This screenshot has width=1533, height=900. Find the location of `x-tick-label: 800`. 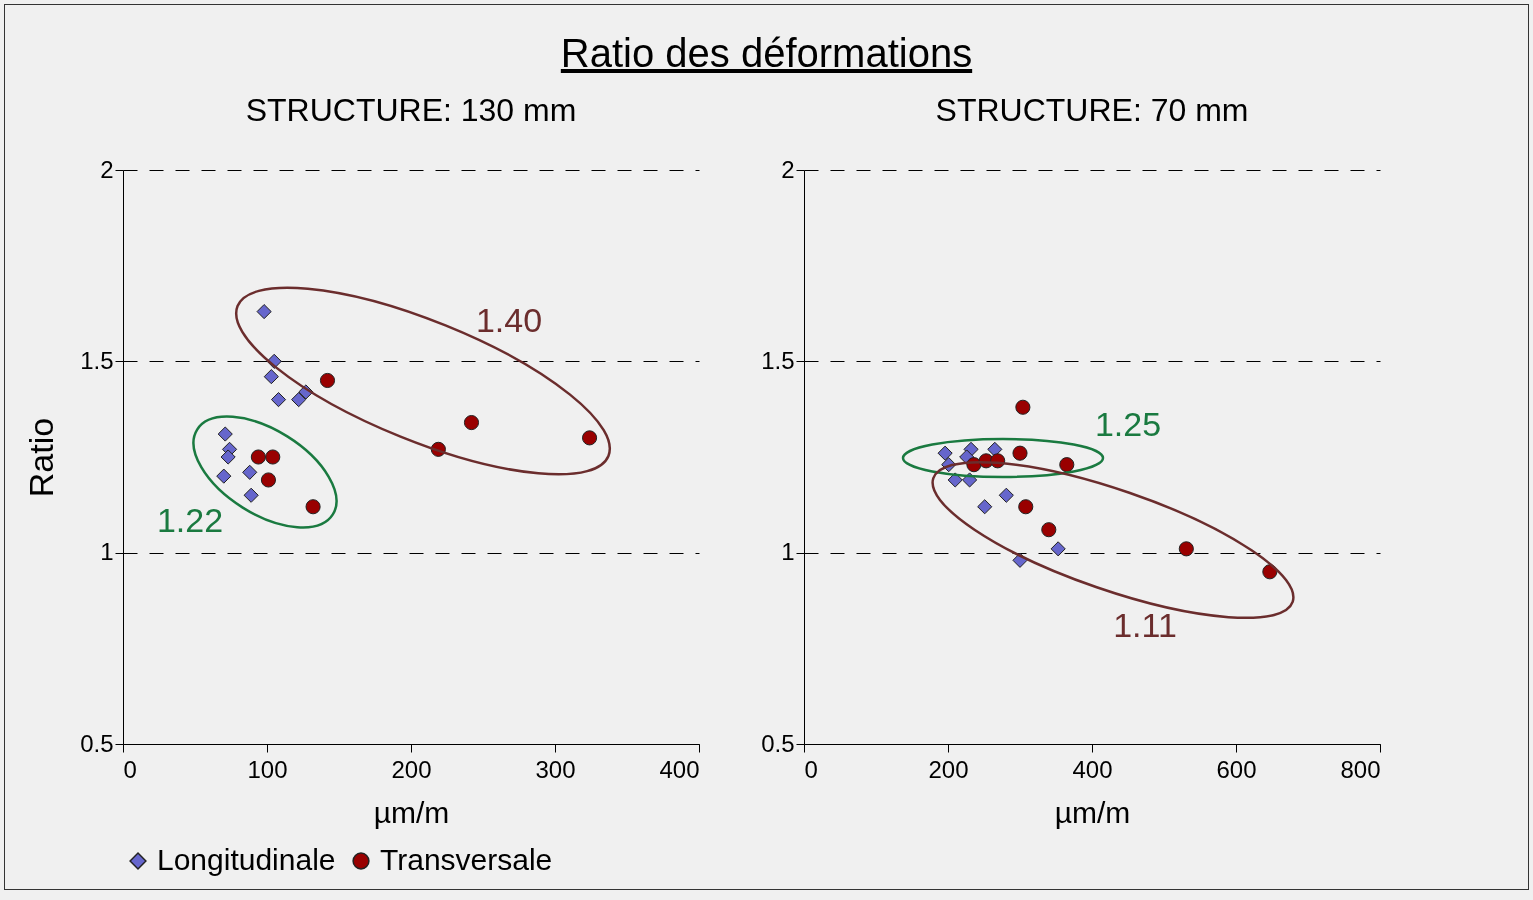

x-tick-label: 800 is located at coordinates (1360, 769).